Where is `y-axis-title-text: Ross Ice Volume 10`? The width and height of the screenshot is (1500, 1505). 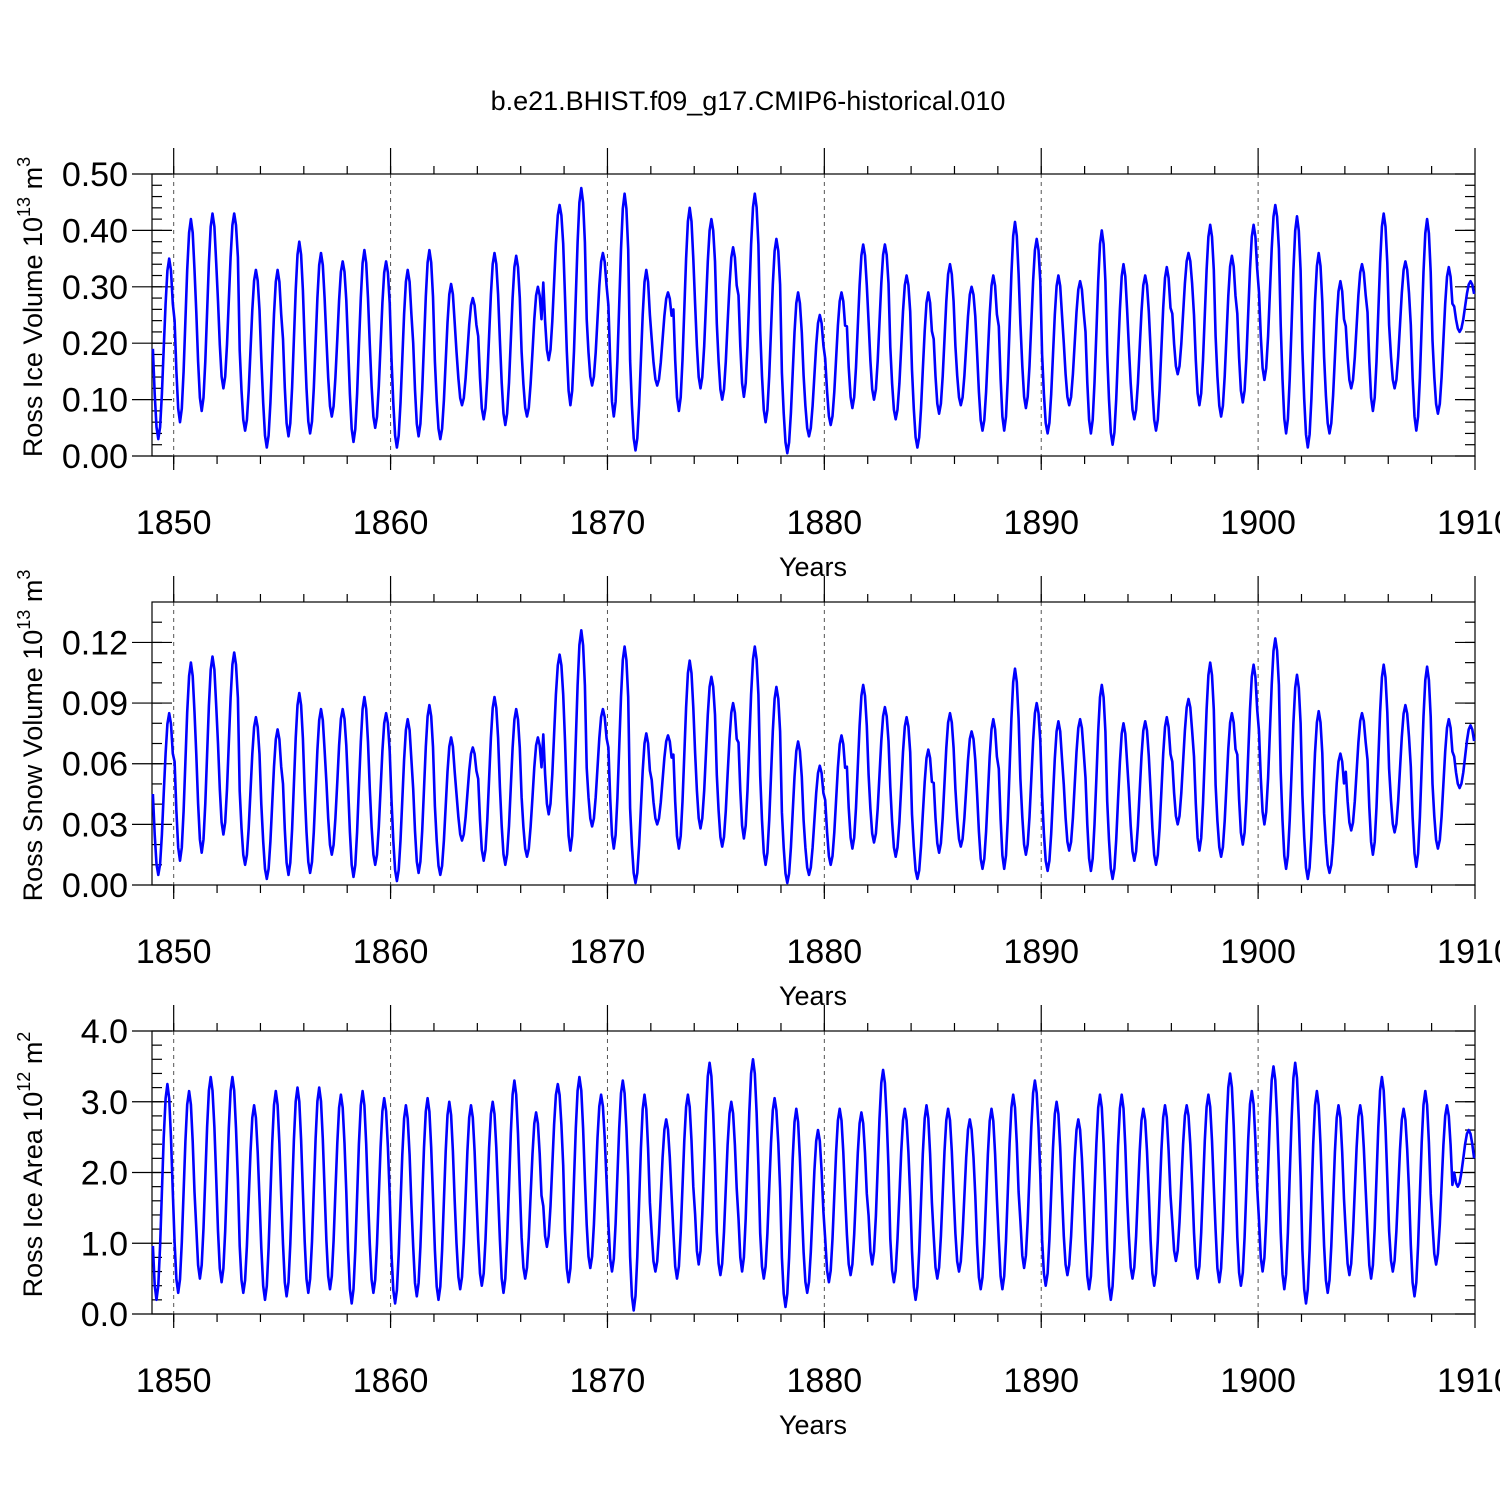
y-axis-title-text: Ross Ice Volume 10 is located at coordinates (33, 337).